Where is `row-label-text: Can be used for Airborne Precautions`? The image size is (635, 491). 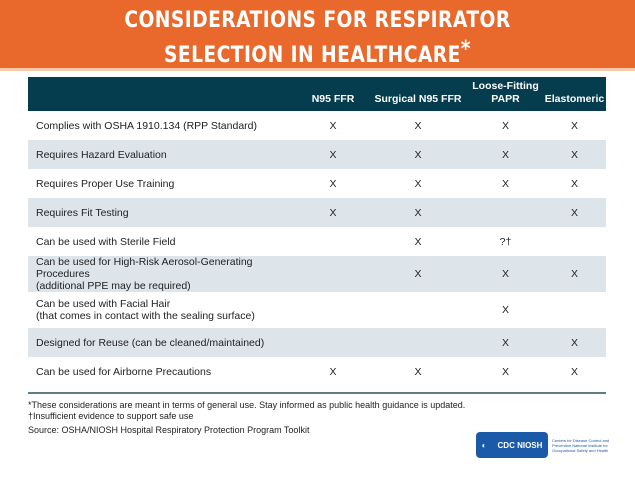
row-label-text: Can be used for Airborne Precautions is located at coordinates (124, 371).